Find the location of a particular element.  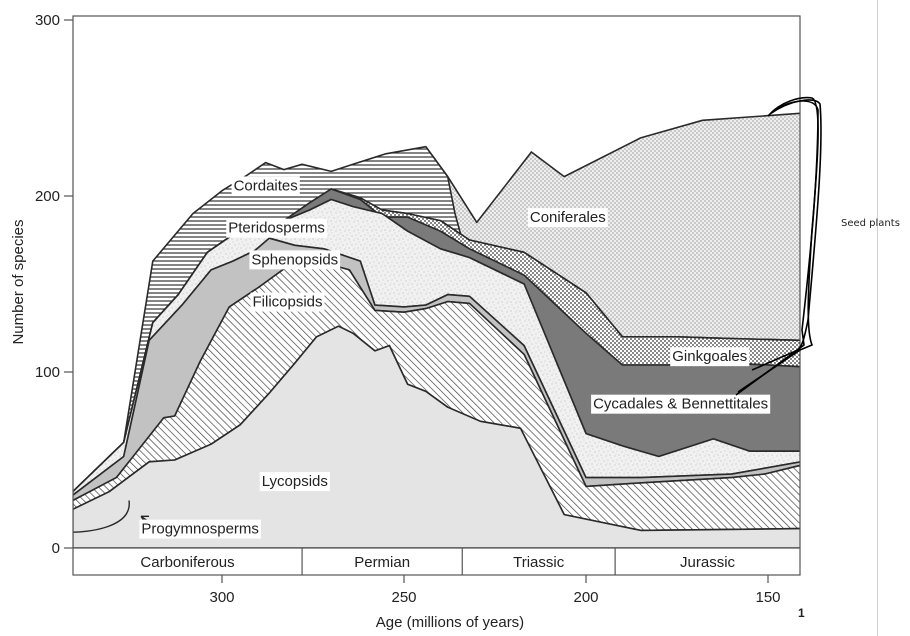

svg-text: Ginkgoales is located at coordinates (709, 356).